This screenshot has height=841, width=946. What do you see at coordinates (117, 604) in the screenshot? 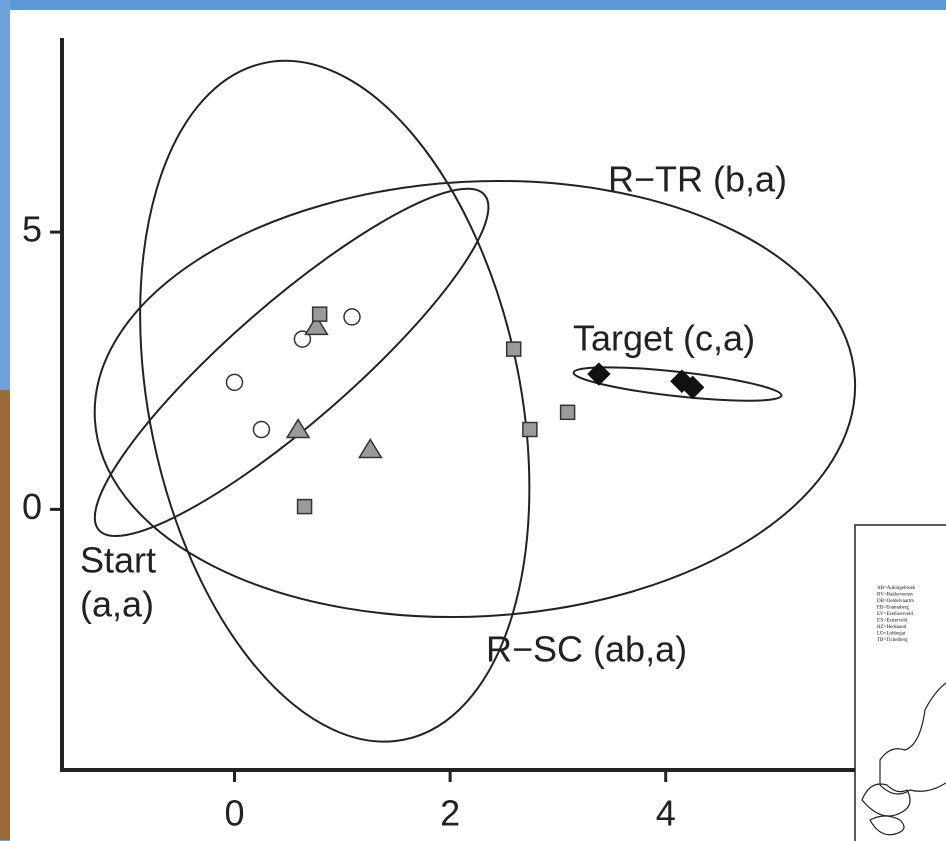
I see `ellipse-sublabel: (a,a)` at bounding box center [117, 604].